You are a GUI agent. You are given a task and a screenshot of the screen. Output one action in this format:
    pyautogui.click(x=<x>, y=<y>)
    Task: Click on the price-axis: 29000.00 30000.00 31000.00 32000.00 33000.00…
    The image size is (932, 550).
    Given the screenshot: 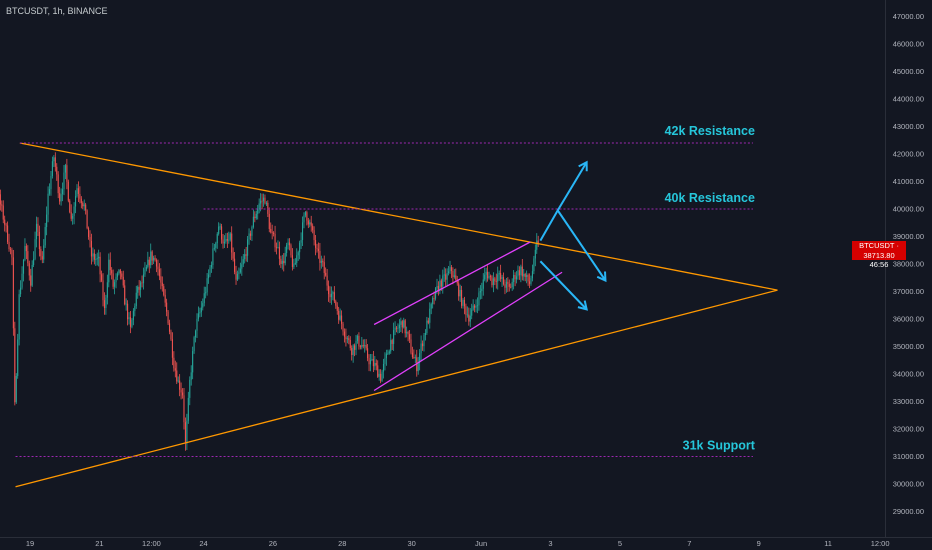 What is the action you would take?
    pyautogui.click(x=904, y=268)
    